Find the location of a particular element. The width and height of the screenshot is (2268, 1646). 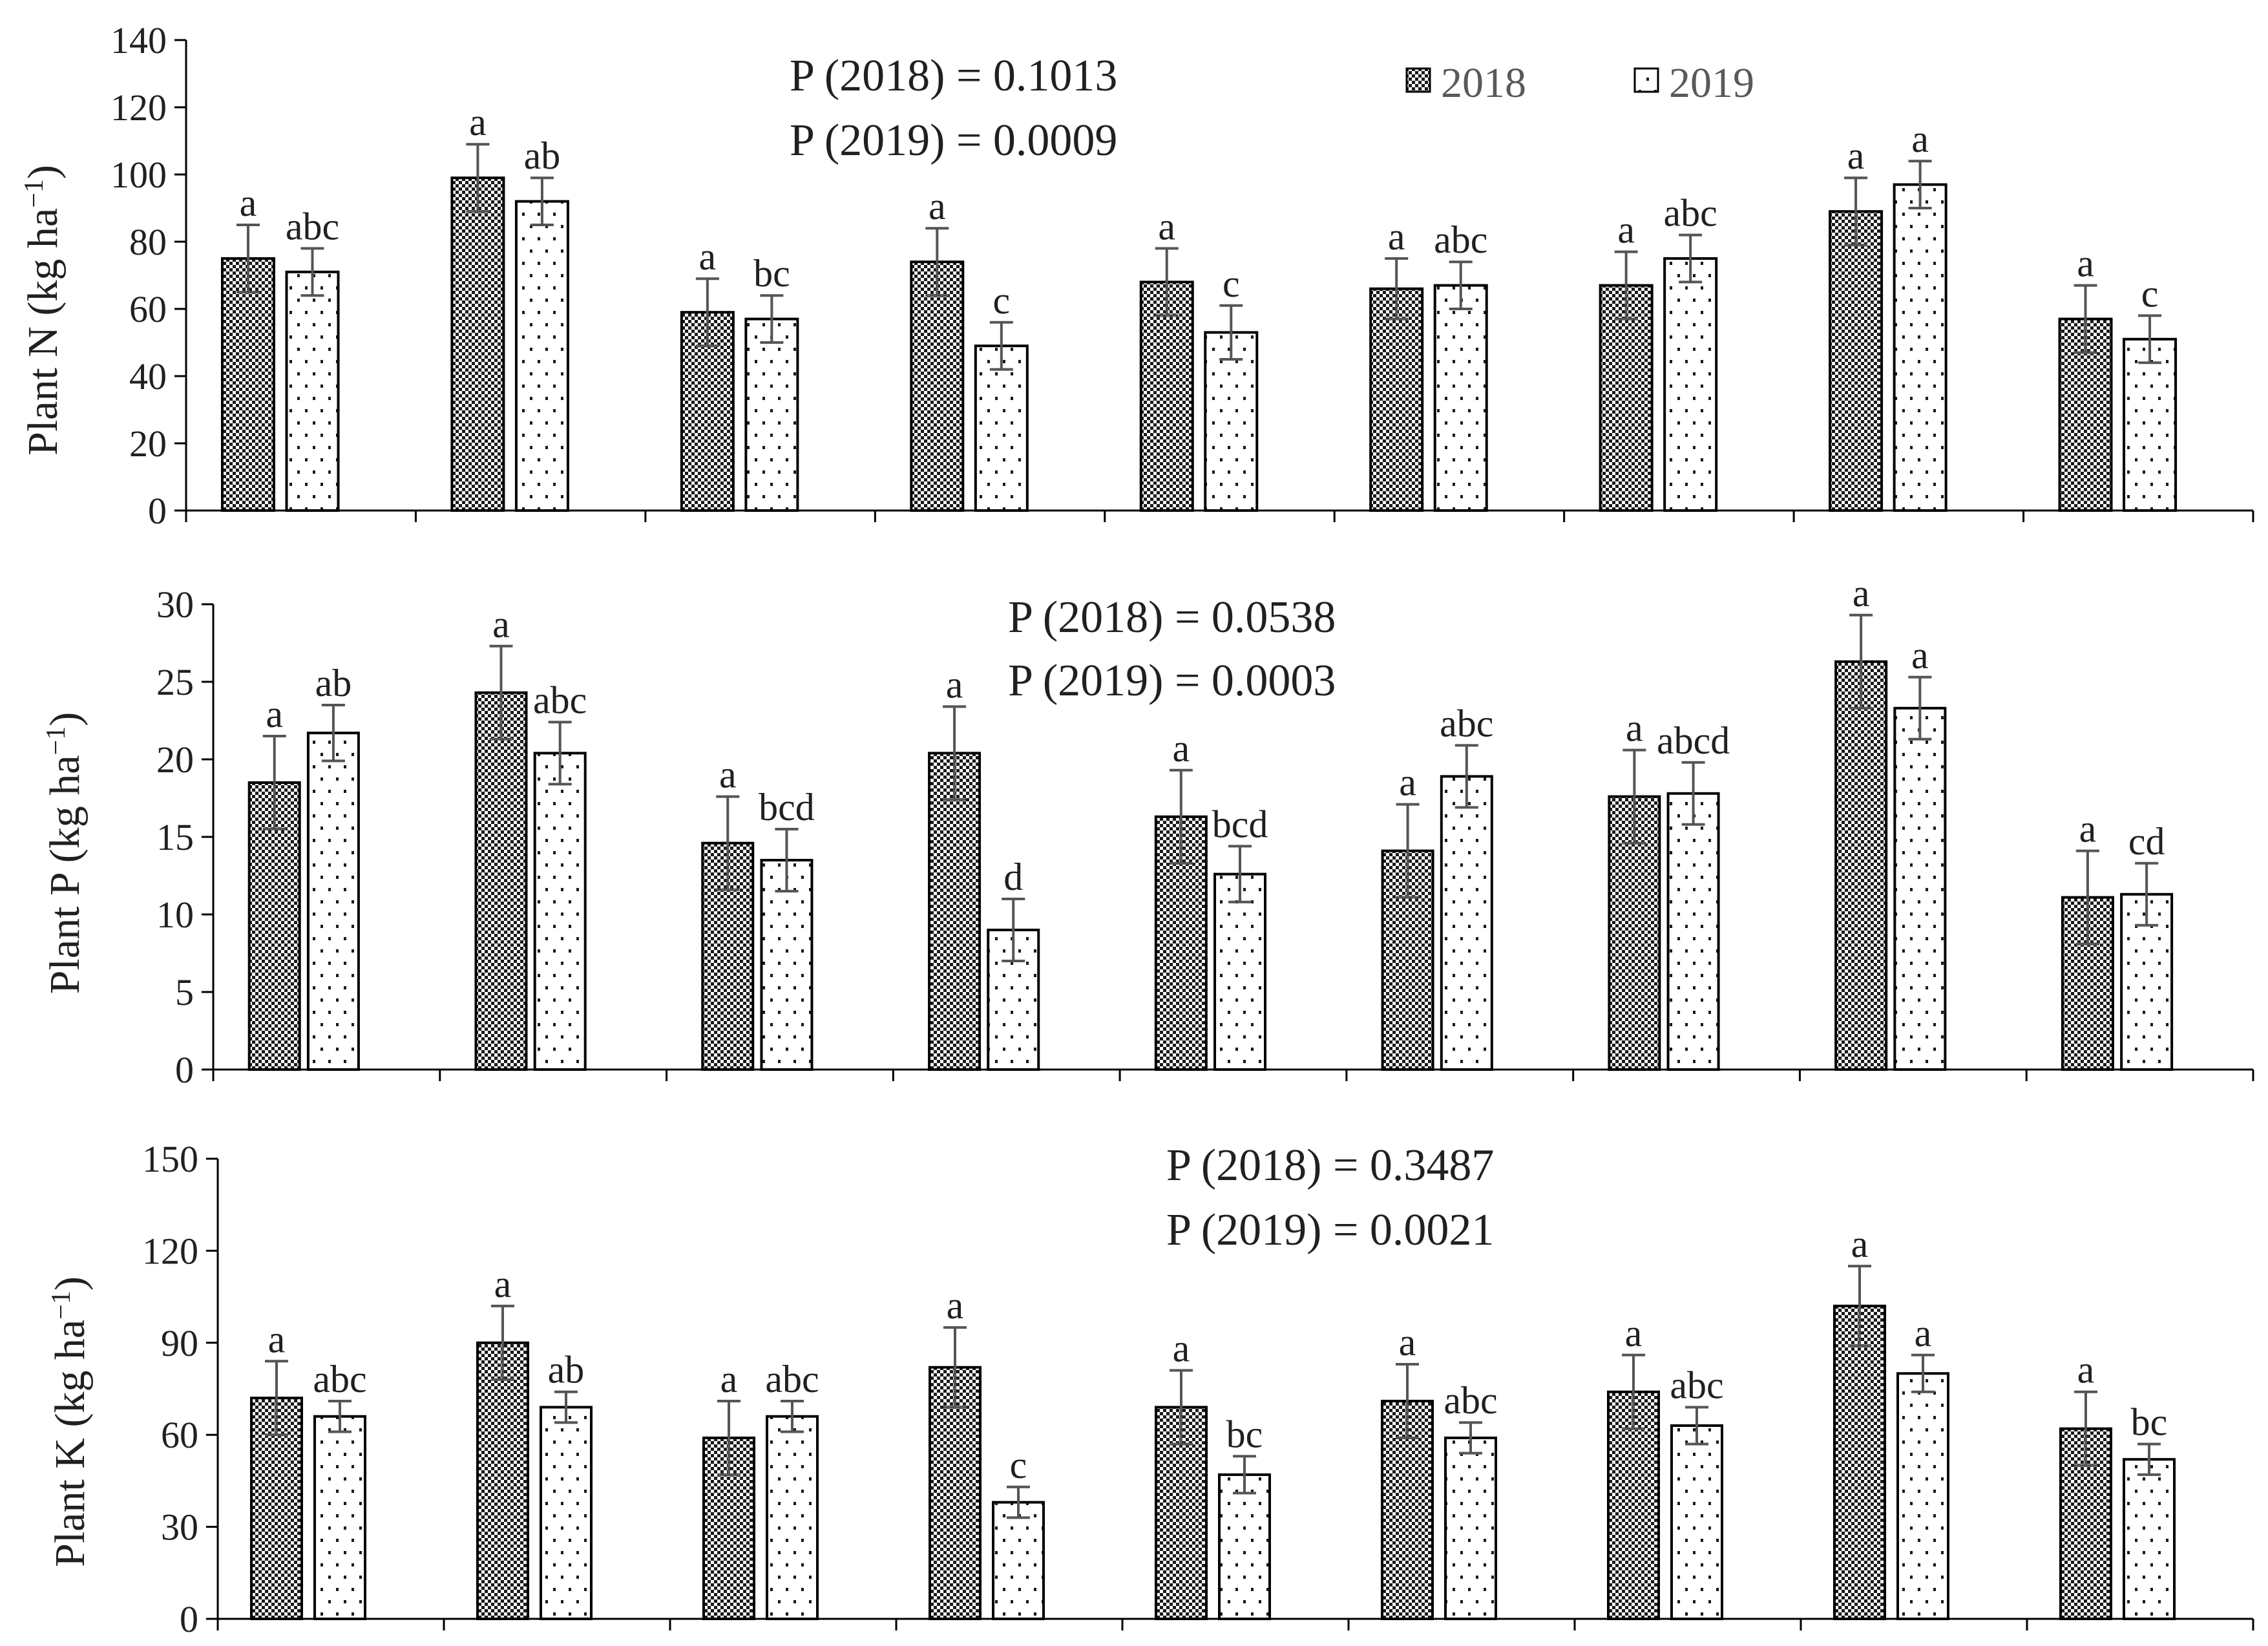

y-tick-label-k: 0 is located at coordinates (189, 1619).